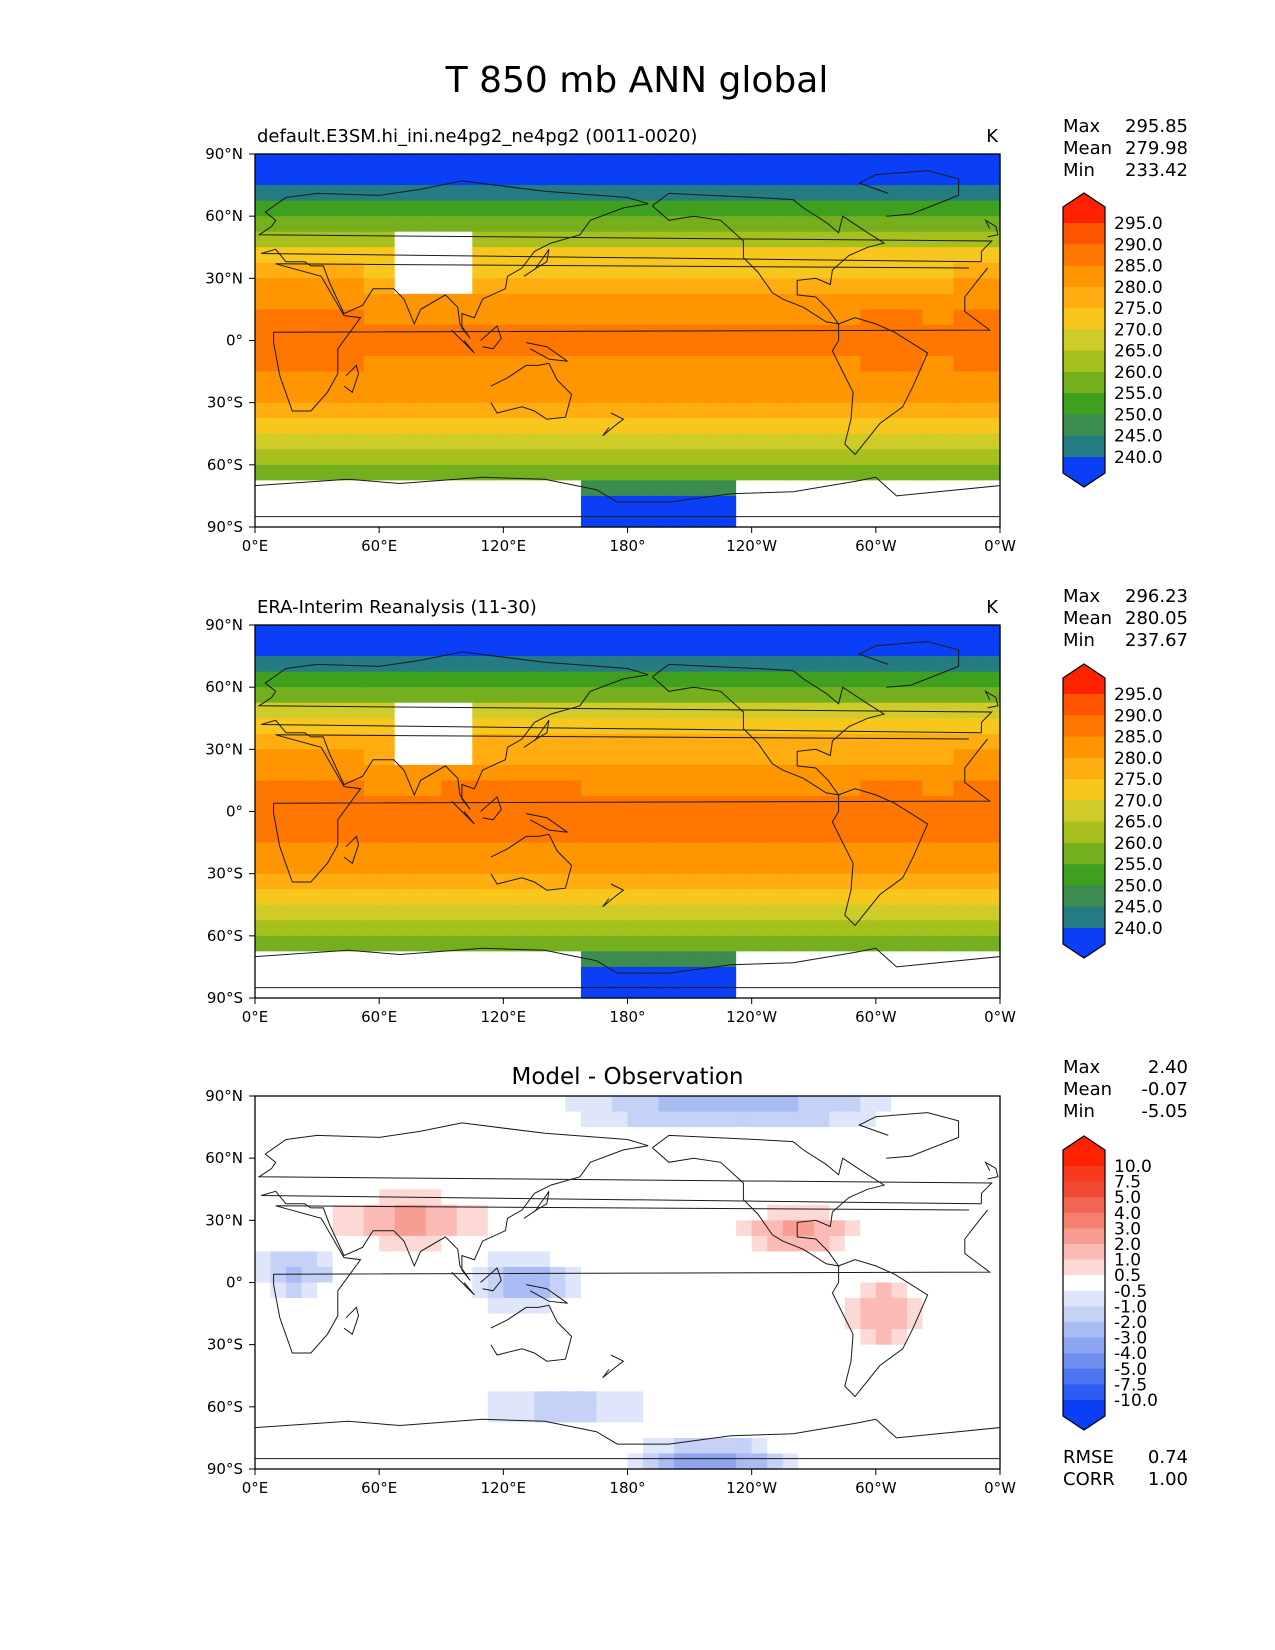 The width and height of the screenshot is (1275, 1650). What do you see at coordinates (1082, 1067) in the screenshot?
I see `stat-label: Max` at bounding box center [1082, 1067].